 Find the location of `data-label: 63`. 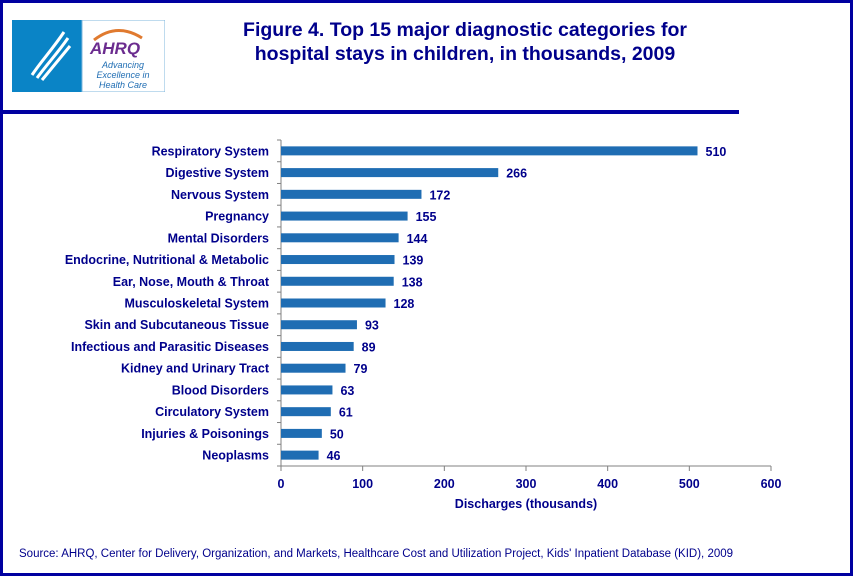

data-label: 63 is located at coordinates (347, 391).